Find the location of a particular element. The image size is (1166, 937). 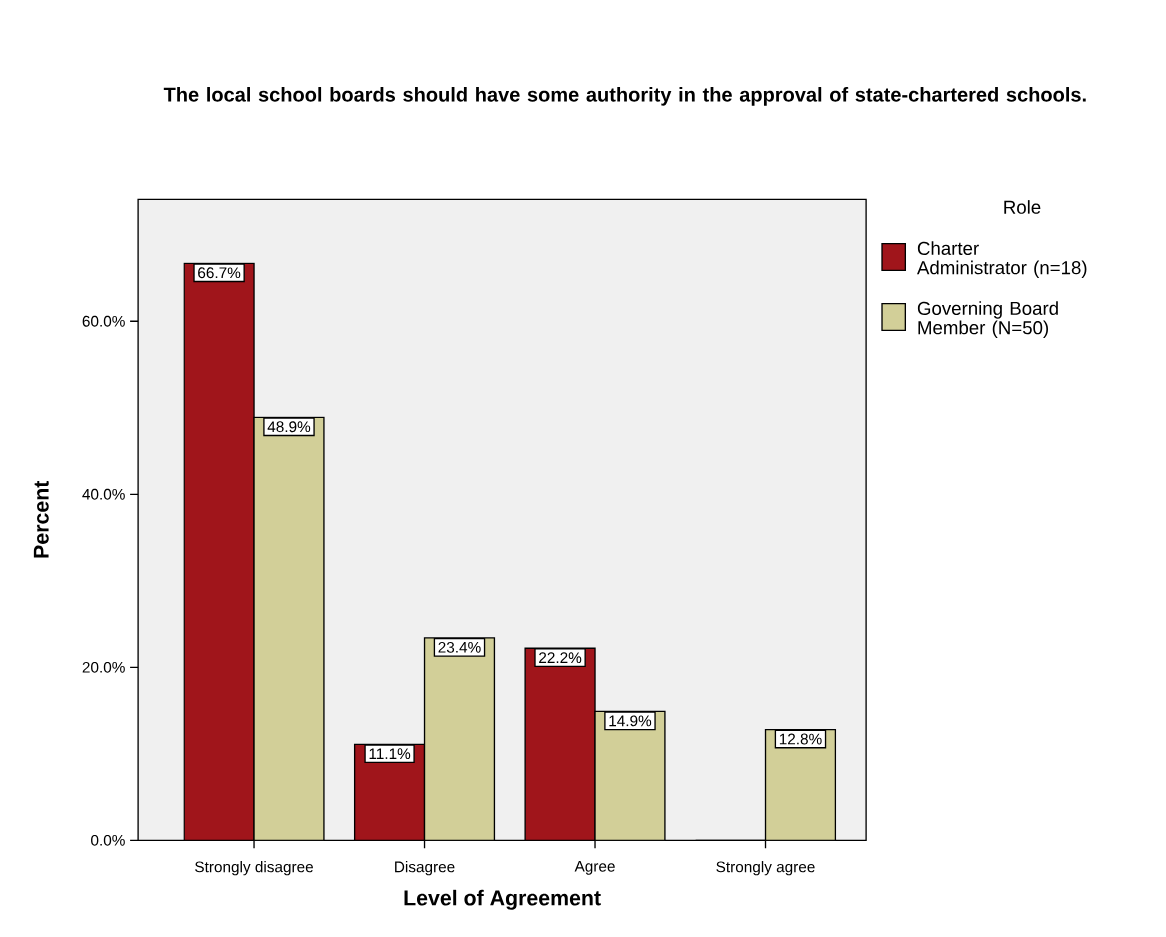

x-tick-label: Strongly agree is located at coordinates (765, 868).